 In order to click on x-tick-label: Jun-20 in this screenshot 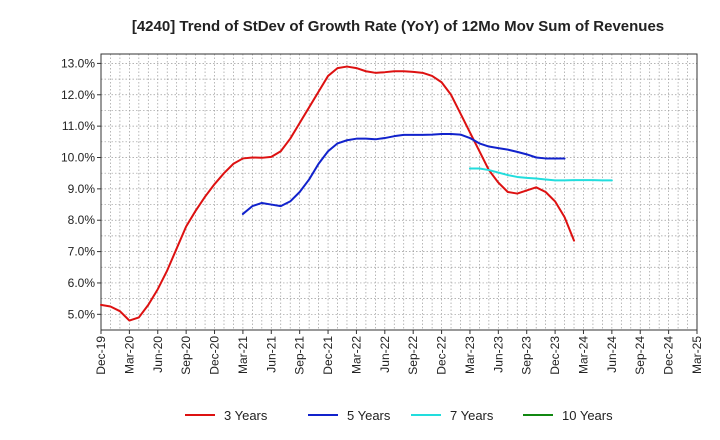, I will do `click(158, 354)`.